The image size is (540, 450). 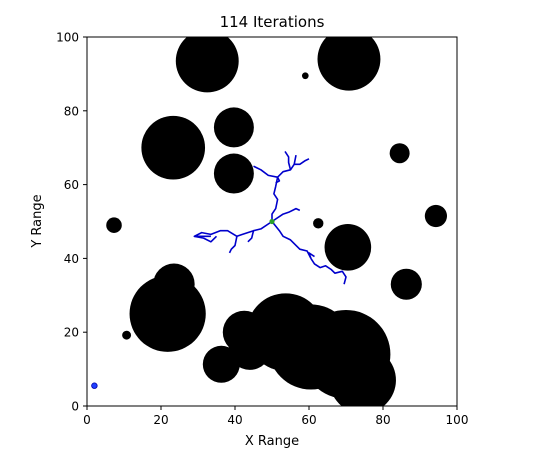 What do you see at coordinates (67, 38) in the screenshot?
I see `y-tick-label-5: 100` at bounding box center [67, 38].